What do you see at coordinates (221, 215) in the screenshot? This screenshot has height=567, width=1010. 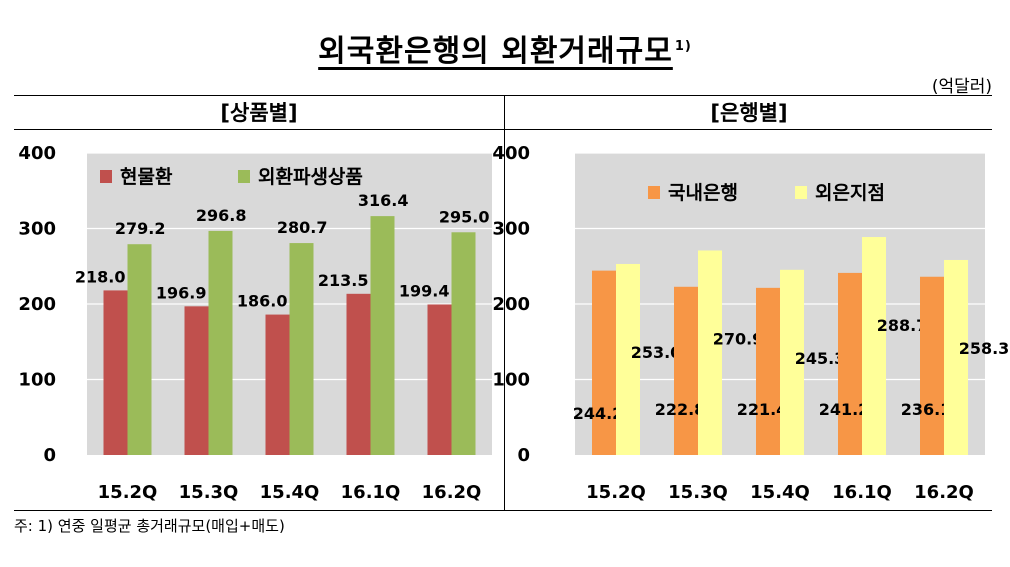 I see `data-label: 296.8` at bounding box center [221, 215].